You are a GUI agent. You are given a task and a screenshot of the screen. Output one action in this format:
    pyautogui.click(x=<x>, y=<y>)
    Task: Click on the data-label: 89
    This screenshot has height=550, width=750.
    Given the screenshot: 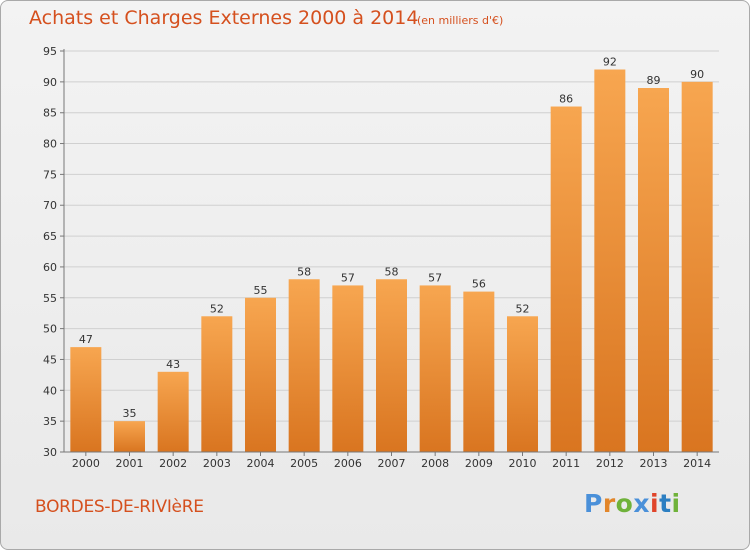 What is the action you would take?
    pyautogui.click(x=654, y=80)
    